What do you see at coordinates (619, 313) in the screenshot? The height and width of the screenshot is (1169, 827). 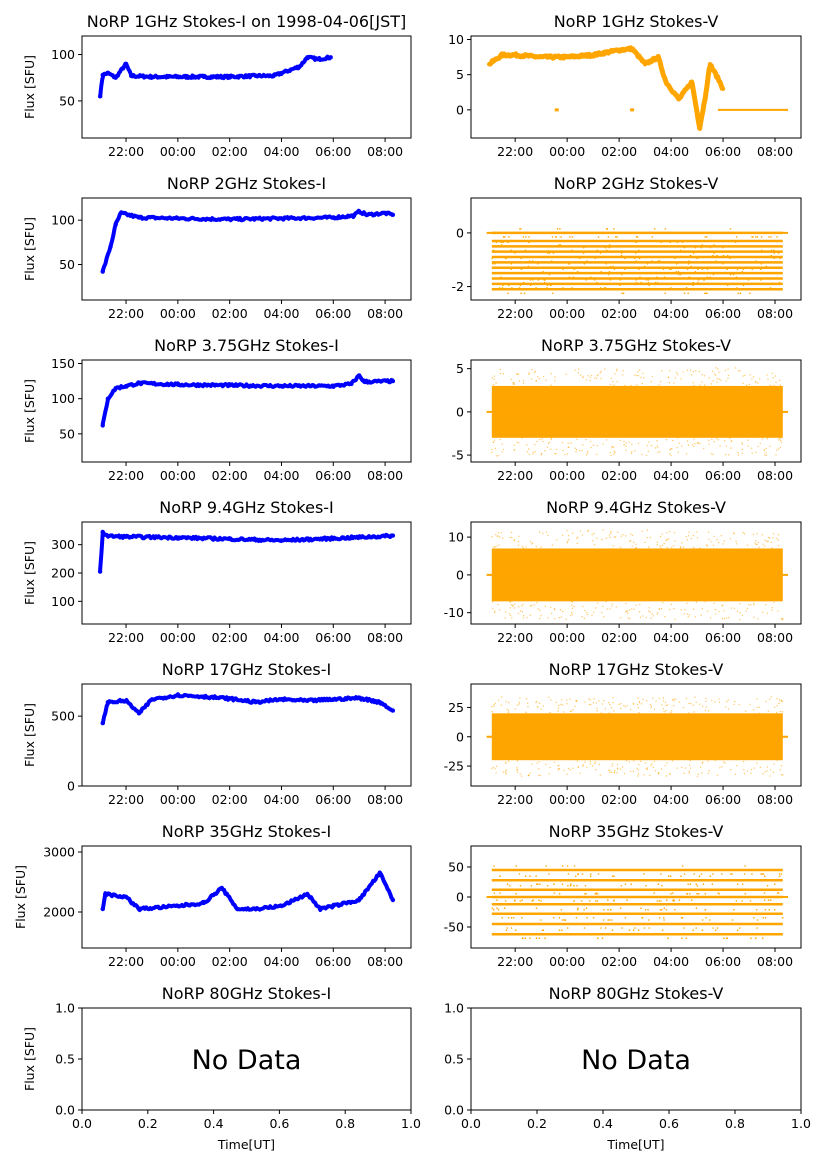 I see `x-tick-label: 02:00` at bounding box center [619, 313].